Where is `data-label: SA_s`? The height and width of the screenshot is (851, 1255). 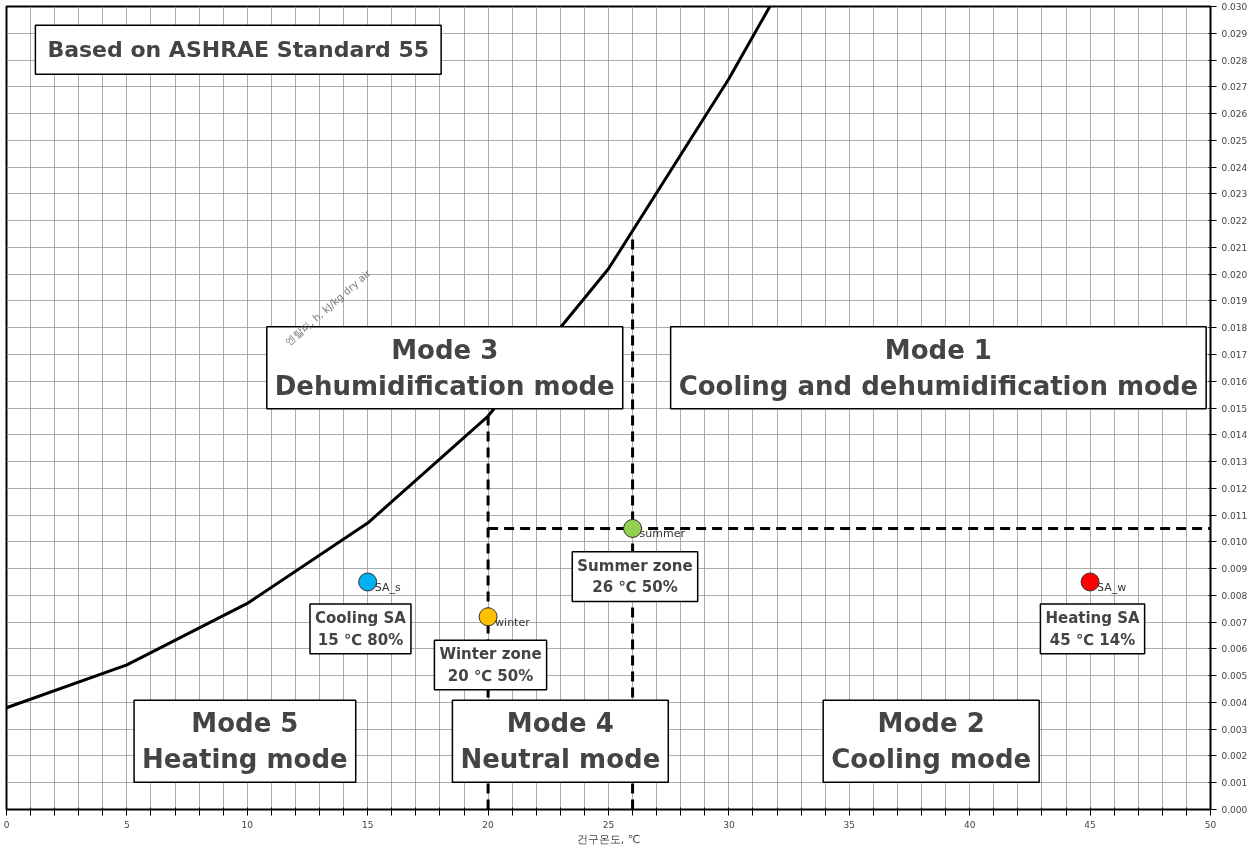 data-label: SA_s is located at coordinates (387, 587).